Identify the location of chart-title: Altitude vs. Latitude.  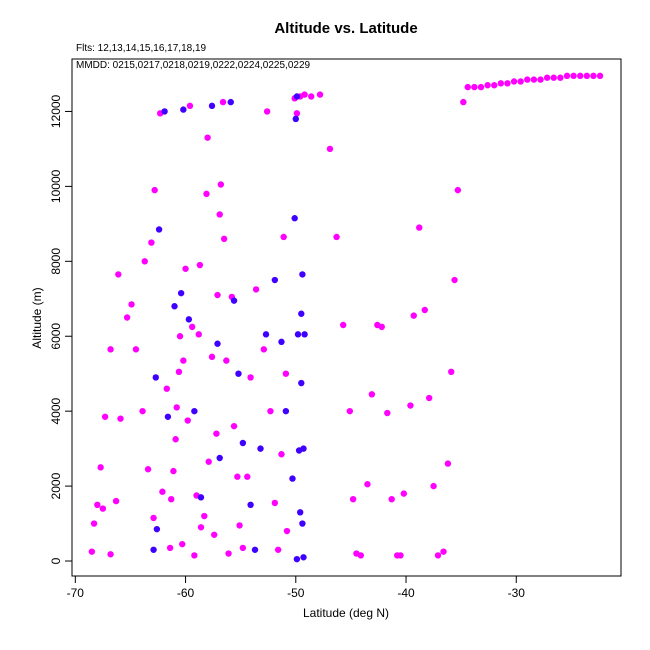
(345, 28).